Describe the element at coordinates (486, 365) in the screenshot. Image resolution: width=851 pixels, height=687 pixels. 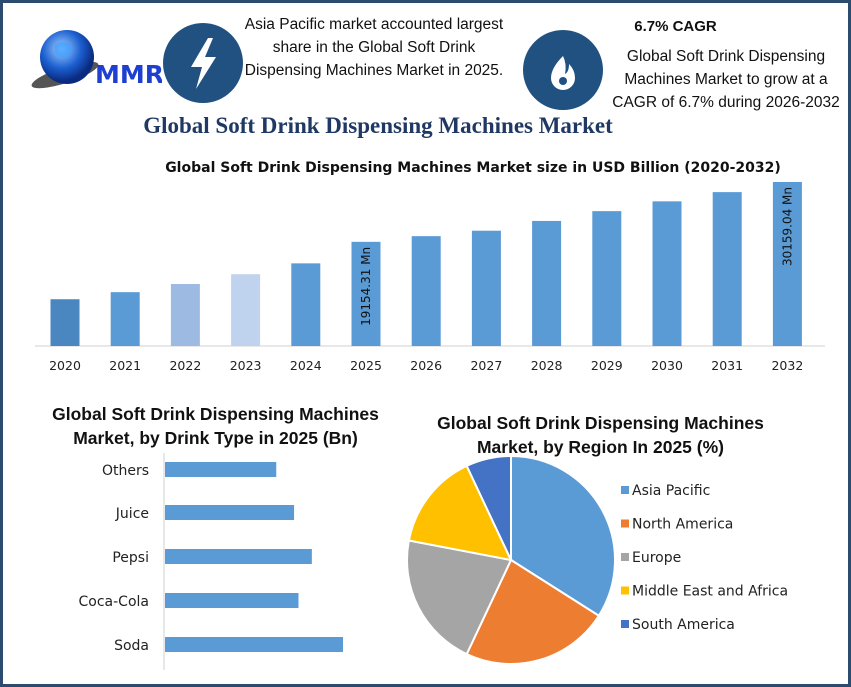
I see `x-tick-label: 2027` at that location.